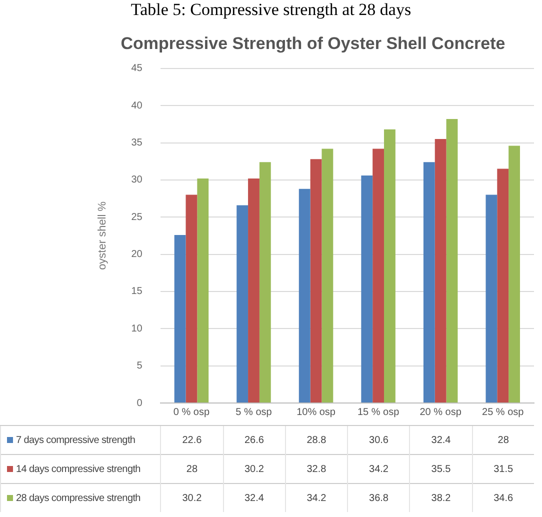  Describe the element at coordinates (137, 180) in the screenshot. I see `y-tick-label: 30` at that location.